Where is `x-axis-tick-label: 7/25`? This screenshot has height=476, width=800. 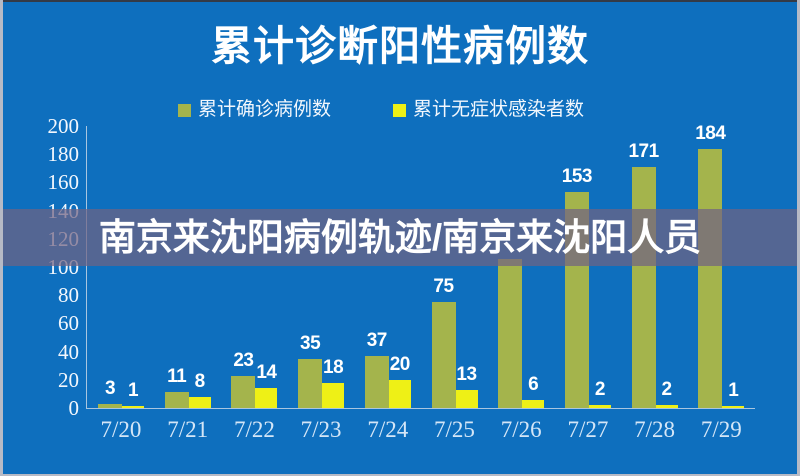
x-axis-tick-label: 7/25 is located at coordinates (454, 429).